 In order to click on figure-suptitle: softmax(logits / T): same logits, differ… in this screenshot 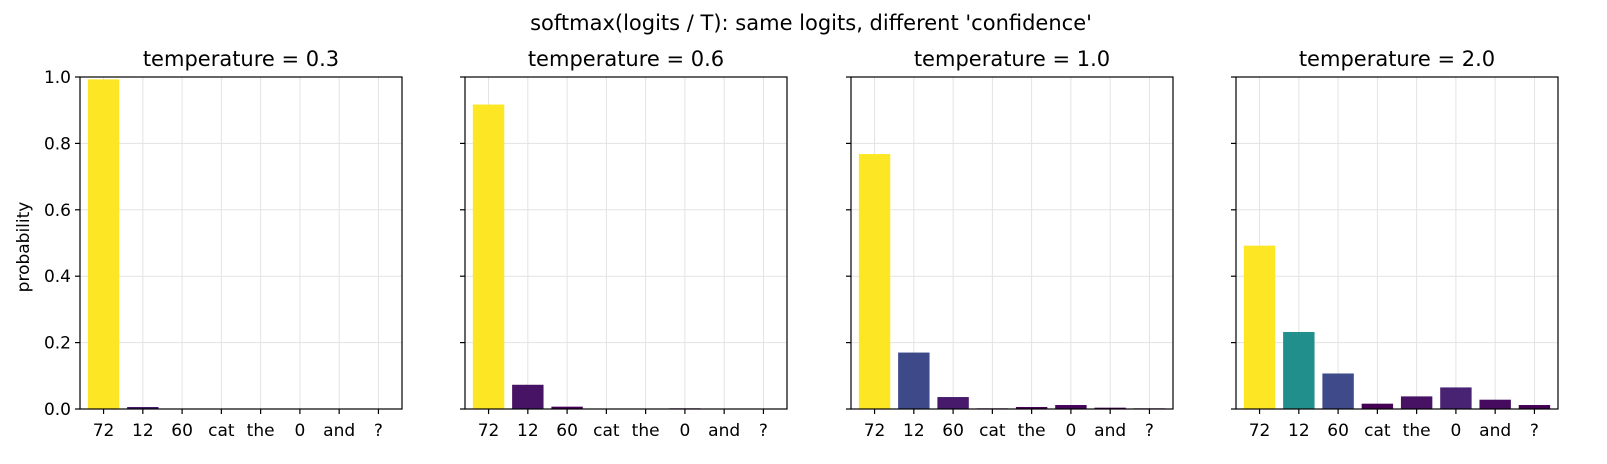, I will do `click(811, 23)`.